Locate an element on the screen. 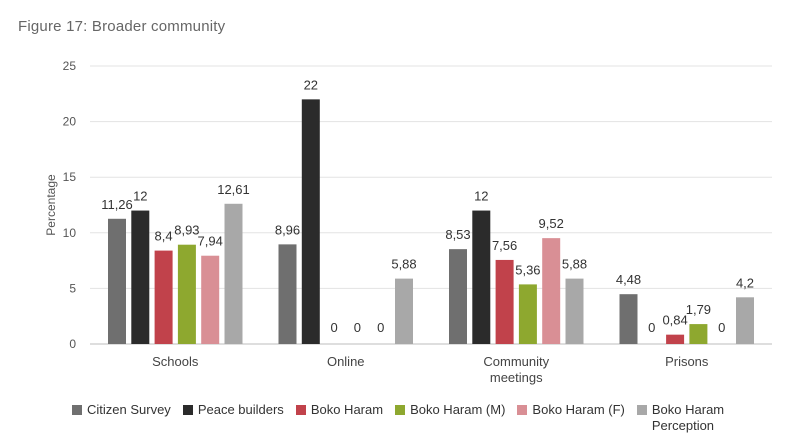 Image resolution: width=812 pixels, height=444 pixels. legend-item: Citizen Survey is located at coordinates (121, 410).